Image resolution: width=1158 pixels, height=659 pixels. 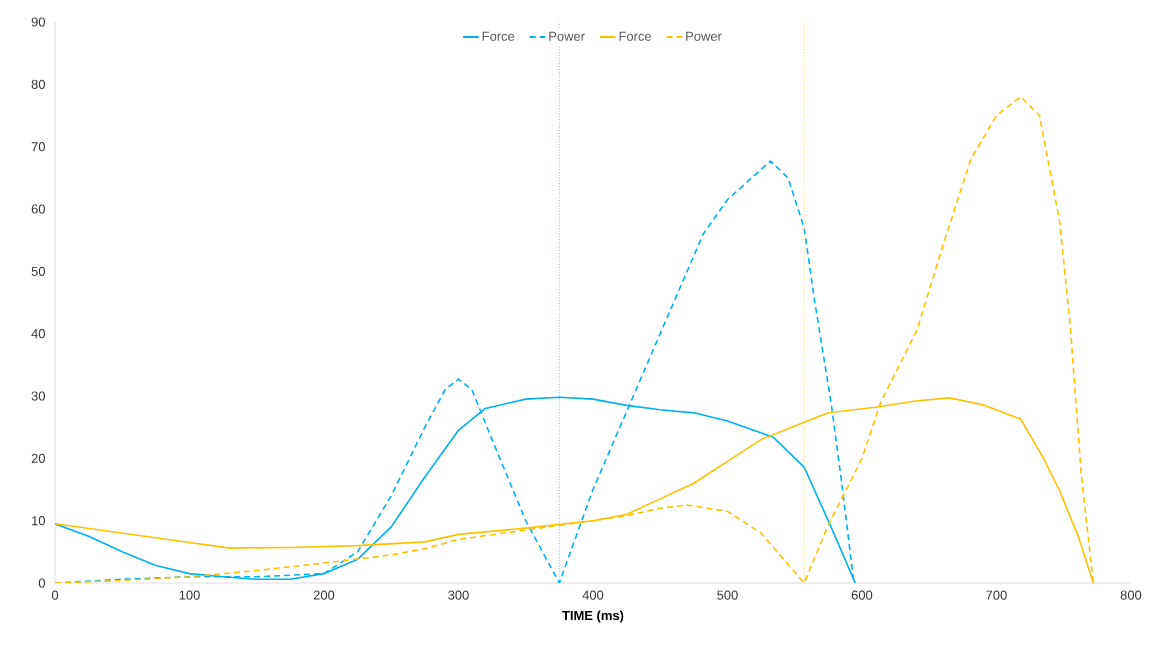 I want to click on y-tick-label: 30, so click(x=38, y=396).